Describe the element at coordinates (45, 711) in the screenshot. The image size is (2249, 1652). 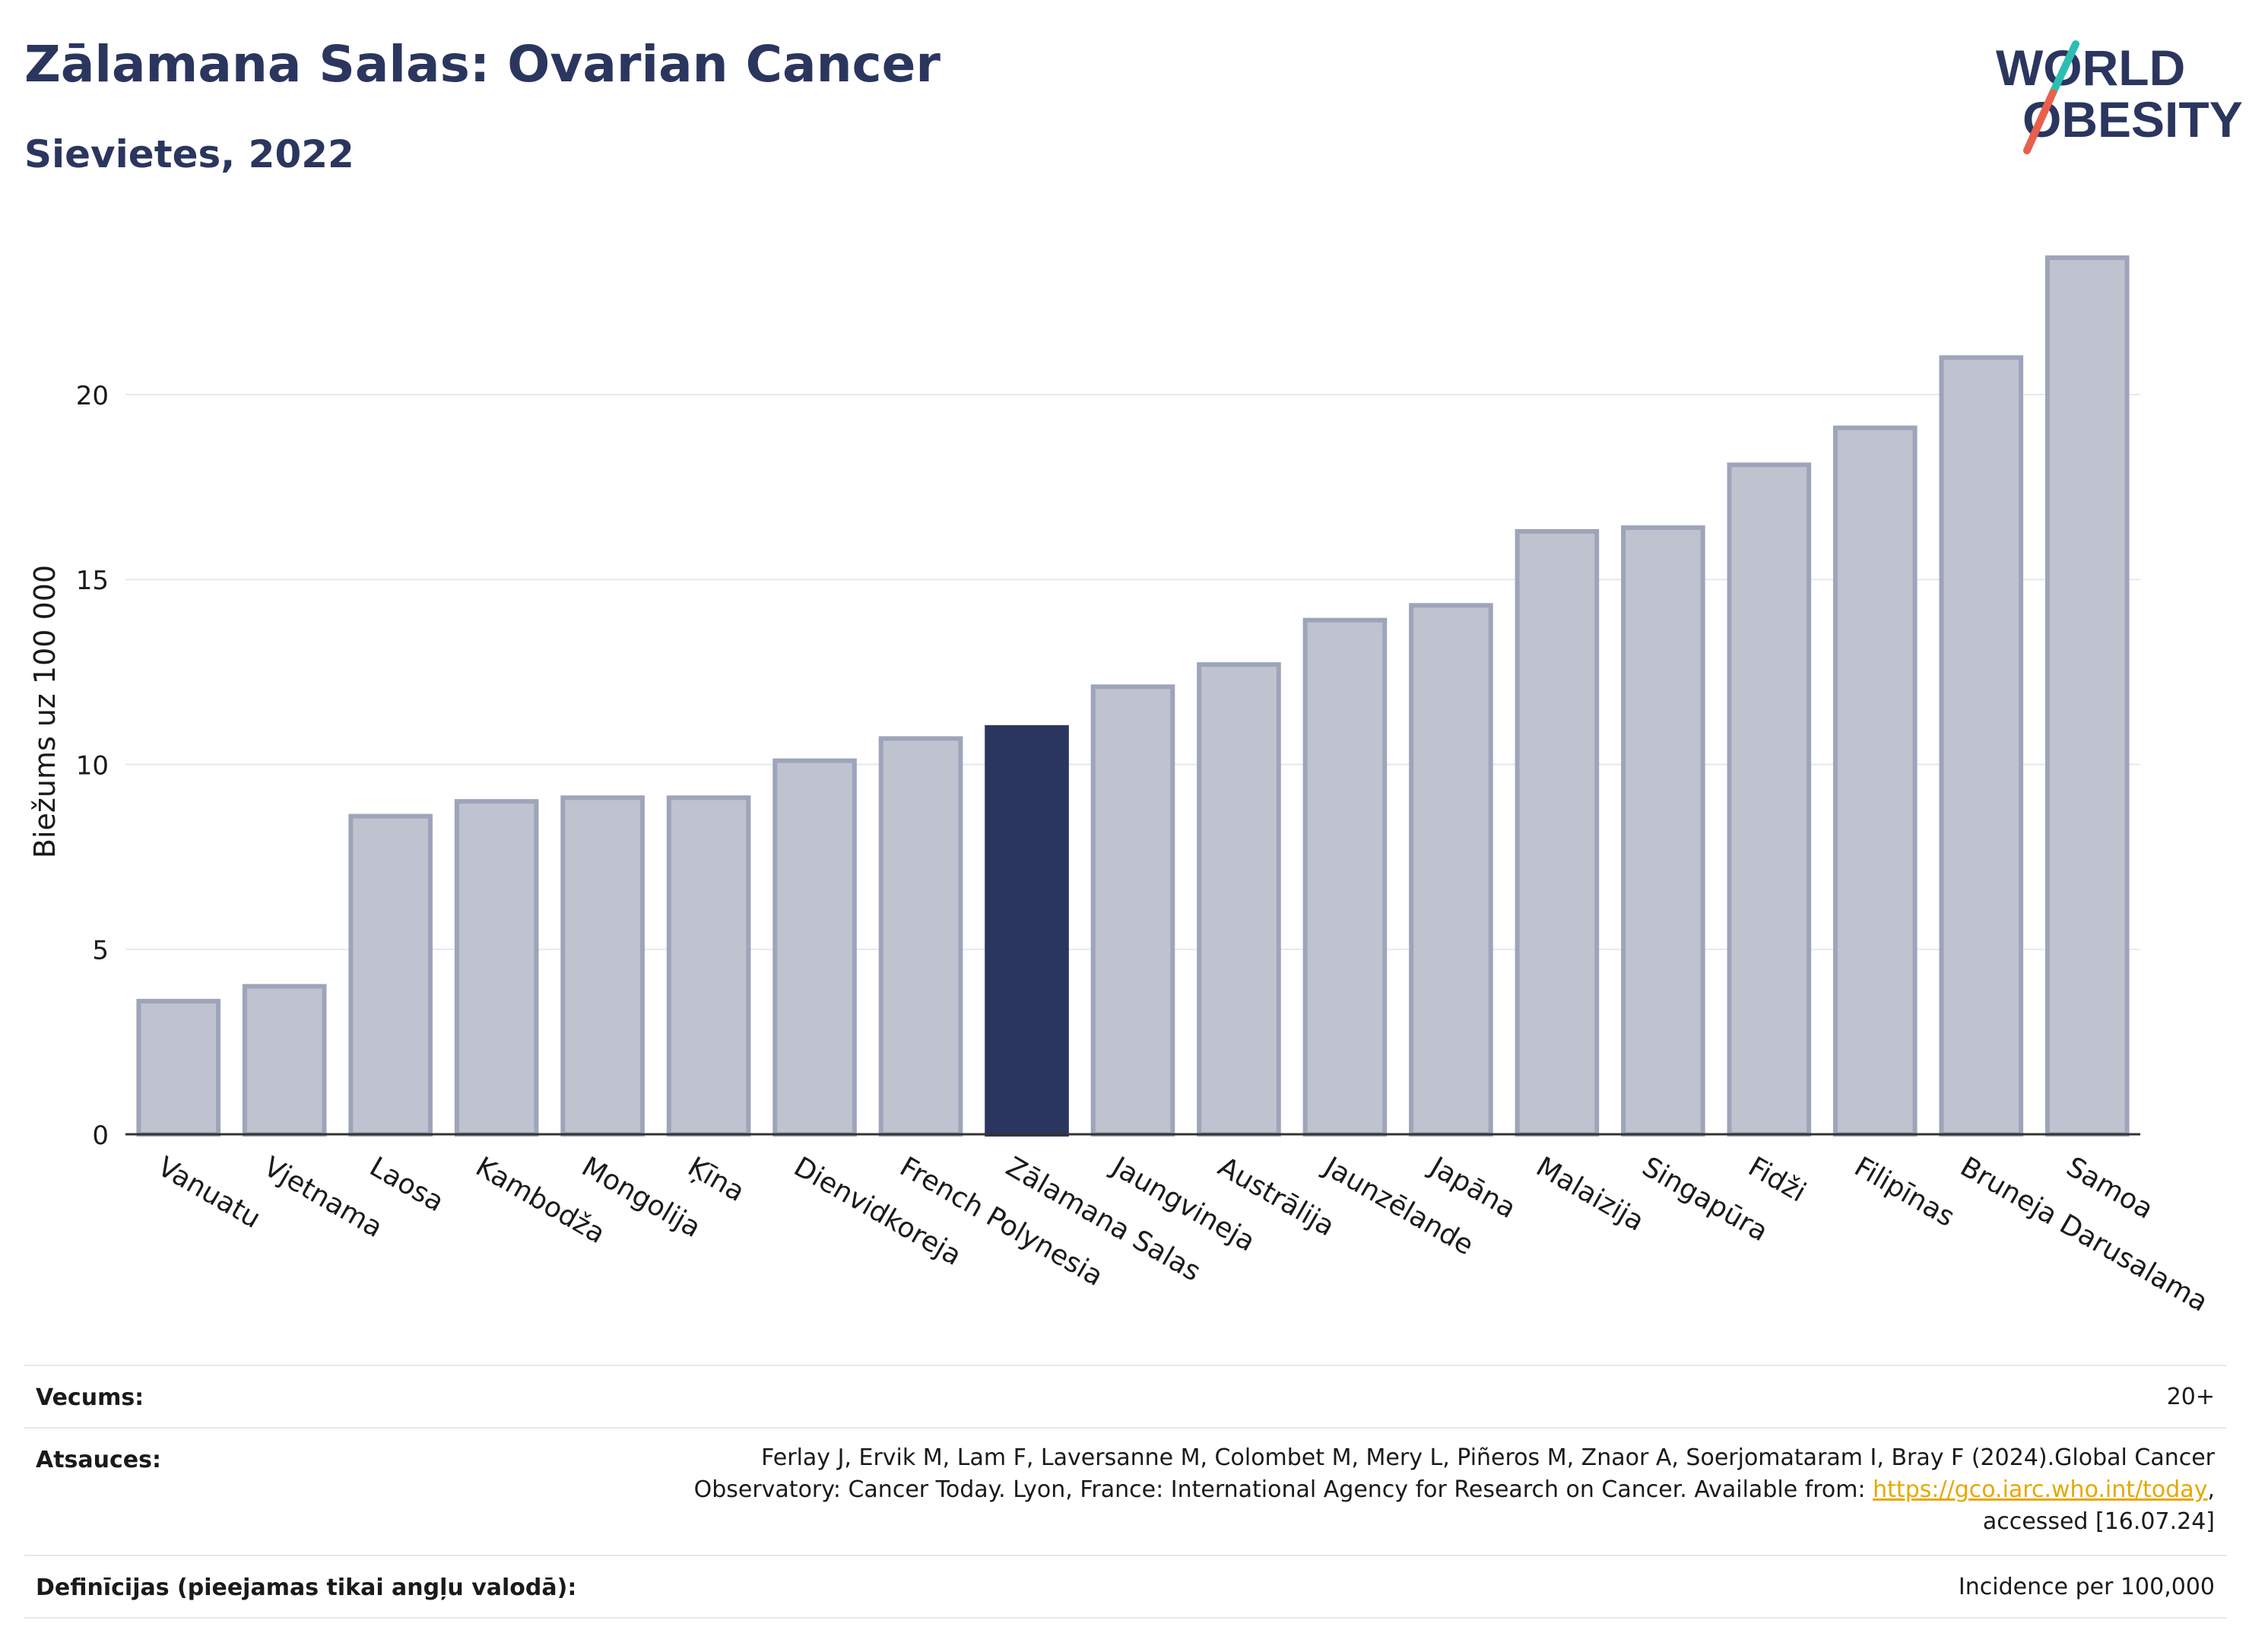
I see `y-axis-label: Biežums uz 100 000` at that location.